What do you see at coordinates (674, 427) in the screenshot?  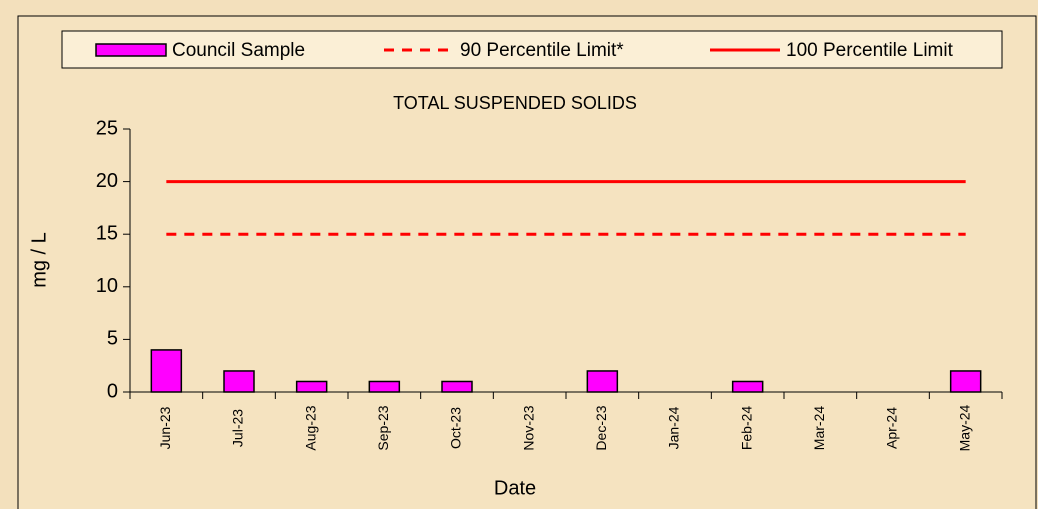 I see `x-tick-label: Jan-24` at bounding box center [674, 427].